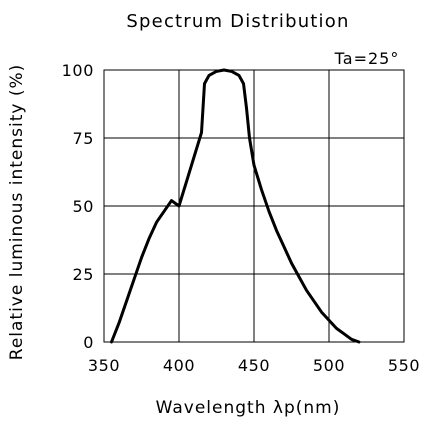 The width and height of the screenshot is (424, 424). Describe the element at coordinates (78, 70) in the screenshot. I see `y-tick-label-4: 100` at that location.